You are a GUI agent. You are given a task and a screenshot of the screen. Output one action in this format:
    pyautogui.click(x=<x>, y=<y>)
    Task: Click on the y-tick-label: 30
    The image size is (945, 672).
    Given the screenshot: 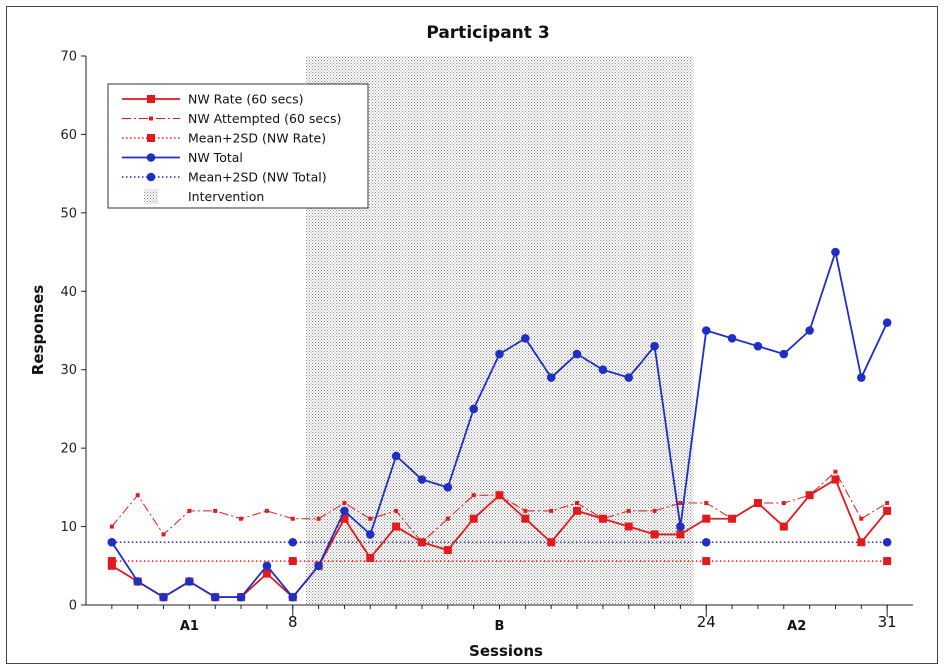 What is the action you would take?
    pyautogui.click(x=68, y=370)
    